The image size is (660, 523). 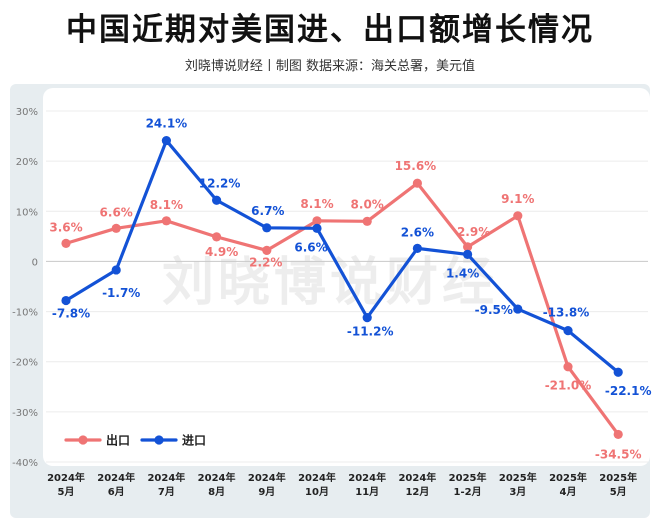 What do you see at coordinates (25, 413) in the screenshot?
I see `y-tick-label: -30%` at bounding box center [25, 413].